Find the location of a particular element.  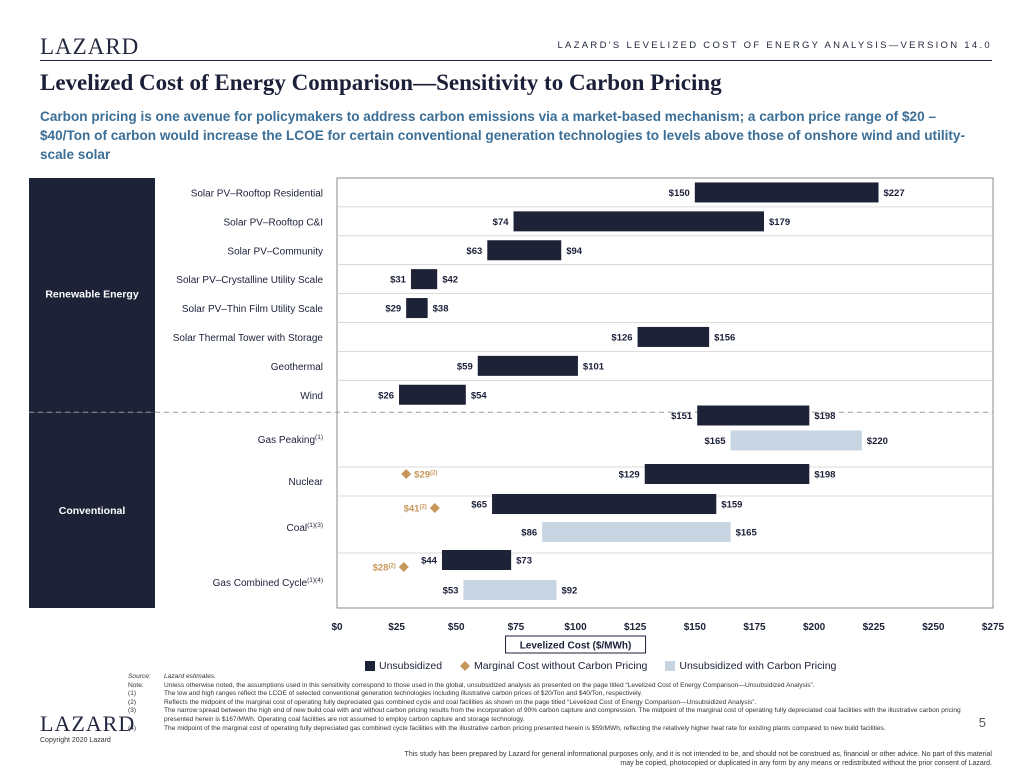

category-label: Nuclear is located at coordinates (306, 482).